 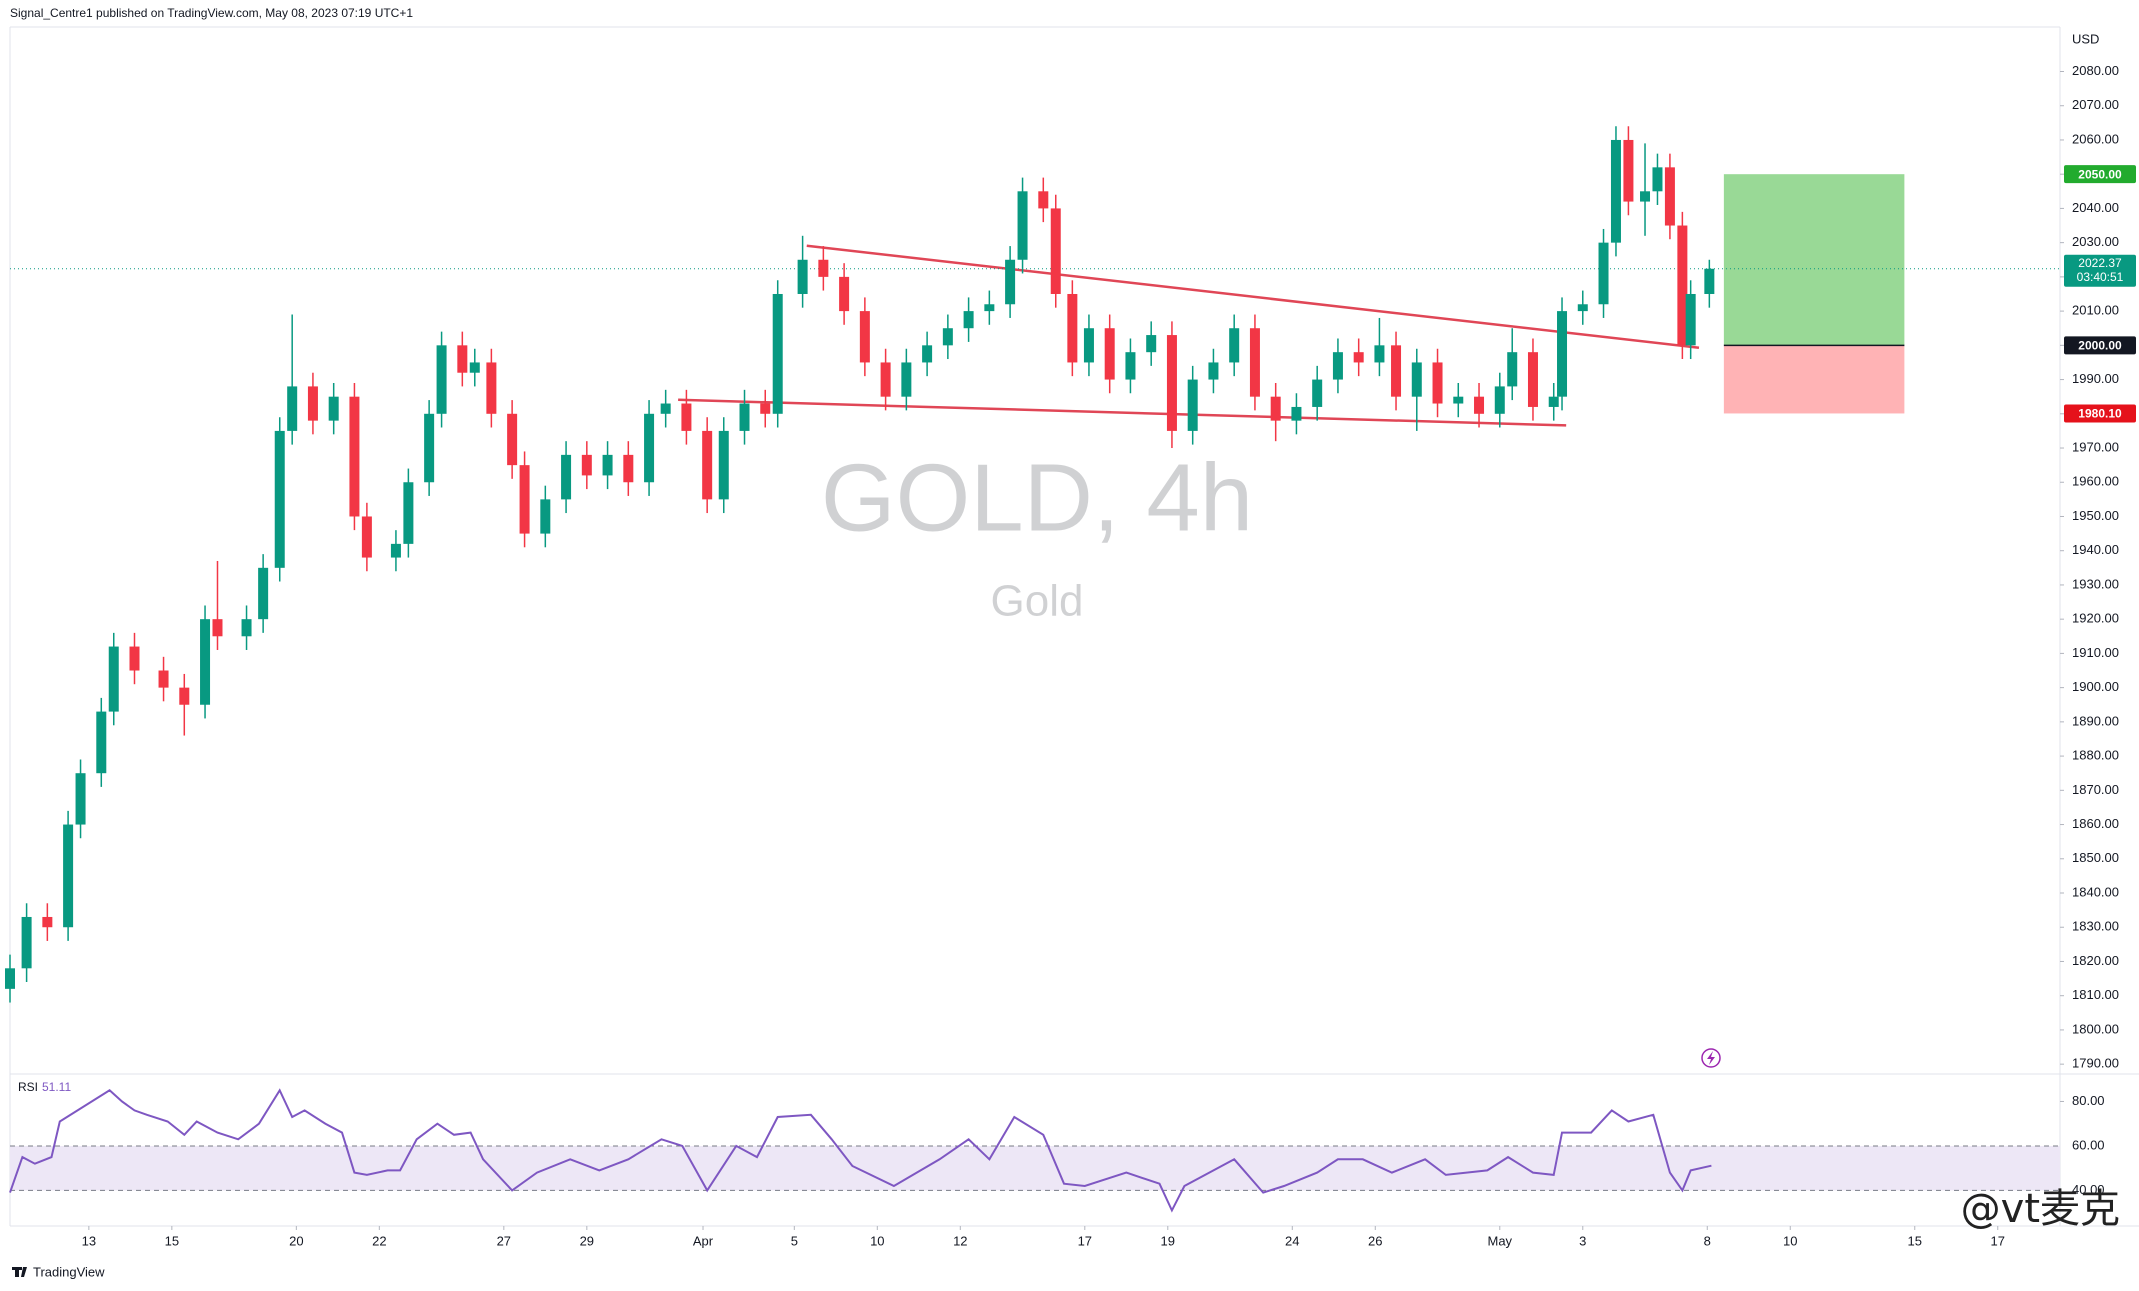 I want to click on y-tick-label: 1840.00, so click(x=2095, y=891).